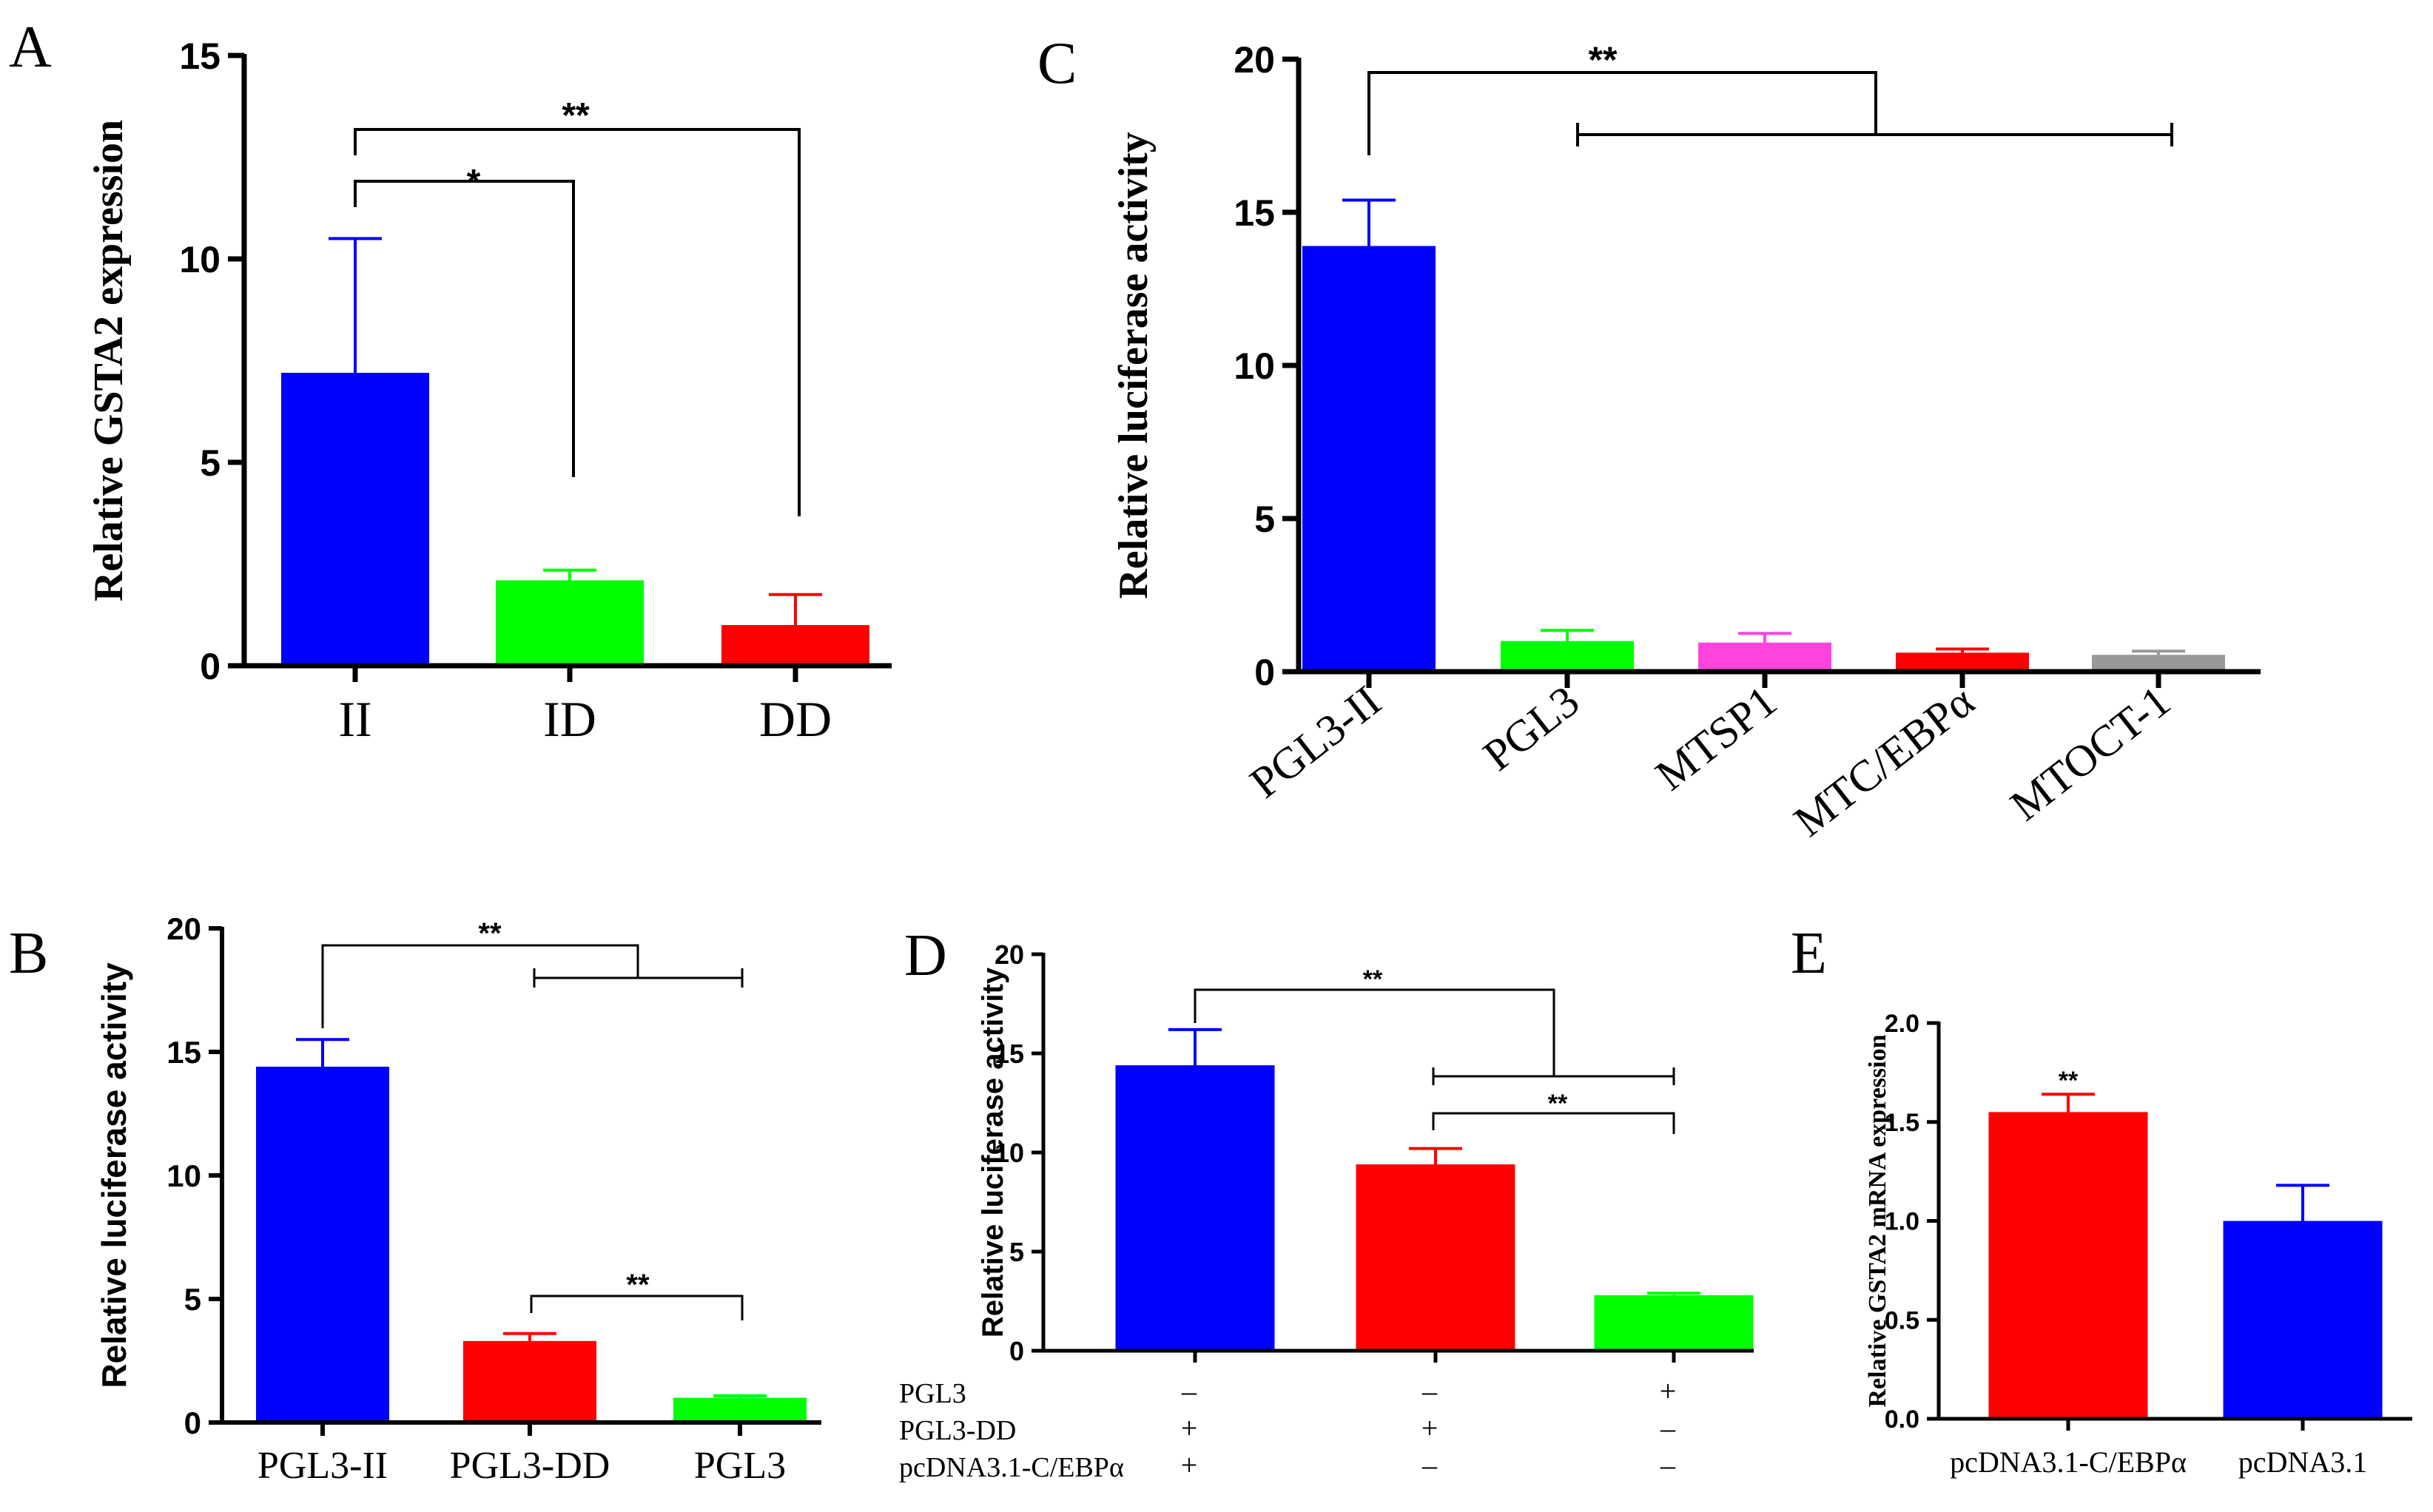  What do you see at coordinates (109, 360) in the screenshot?
I see `y-axis-label: Relative GSTA2 expression` at bounding box center [109, 360].